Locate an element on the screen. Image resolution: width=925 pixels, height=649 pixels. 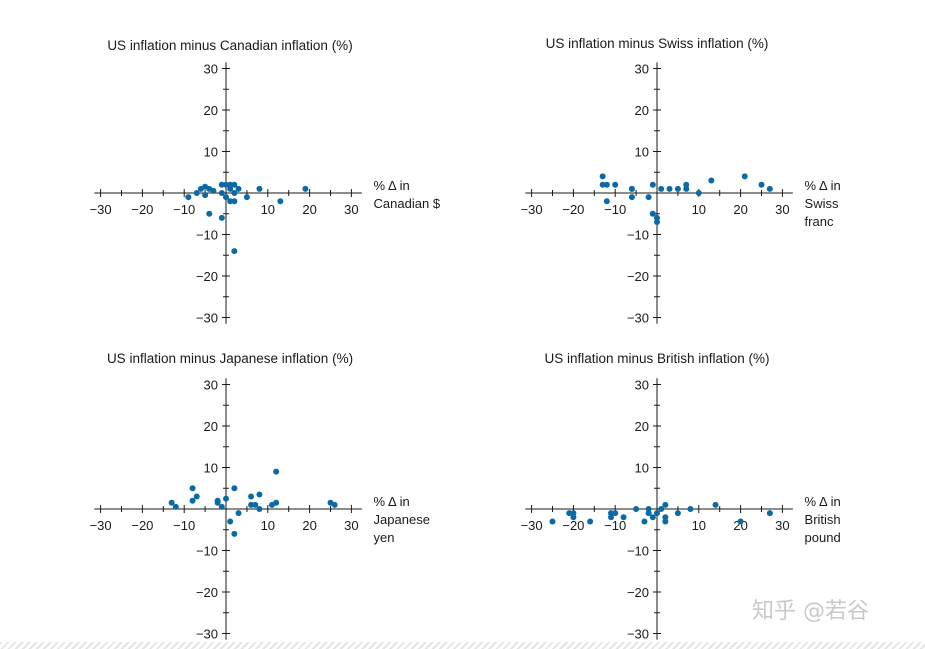
x-axis-label: Japanese is located at coordinates (402, 519).